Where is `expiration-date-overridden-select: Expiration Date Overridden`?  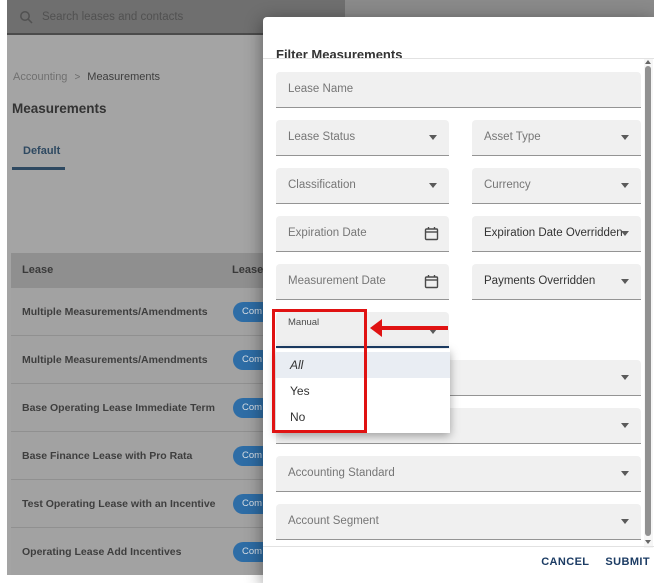
expiration-date-overridden-select: Expiration Date Overridden is located at coordinates (556, 234).